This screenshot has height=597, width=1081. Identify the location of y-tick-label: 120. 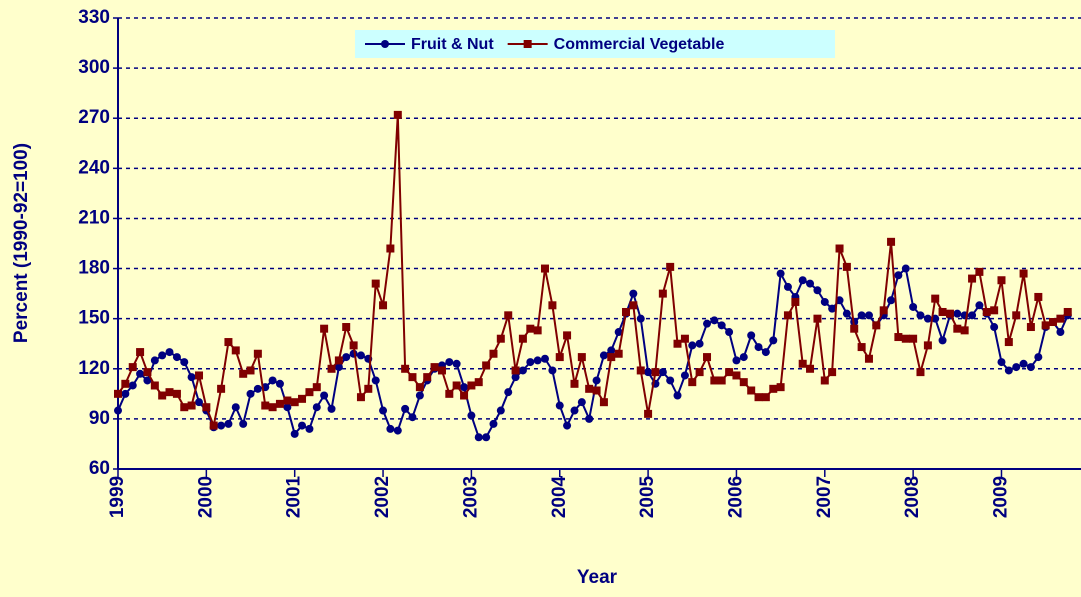
(94, 368).